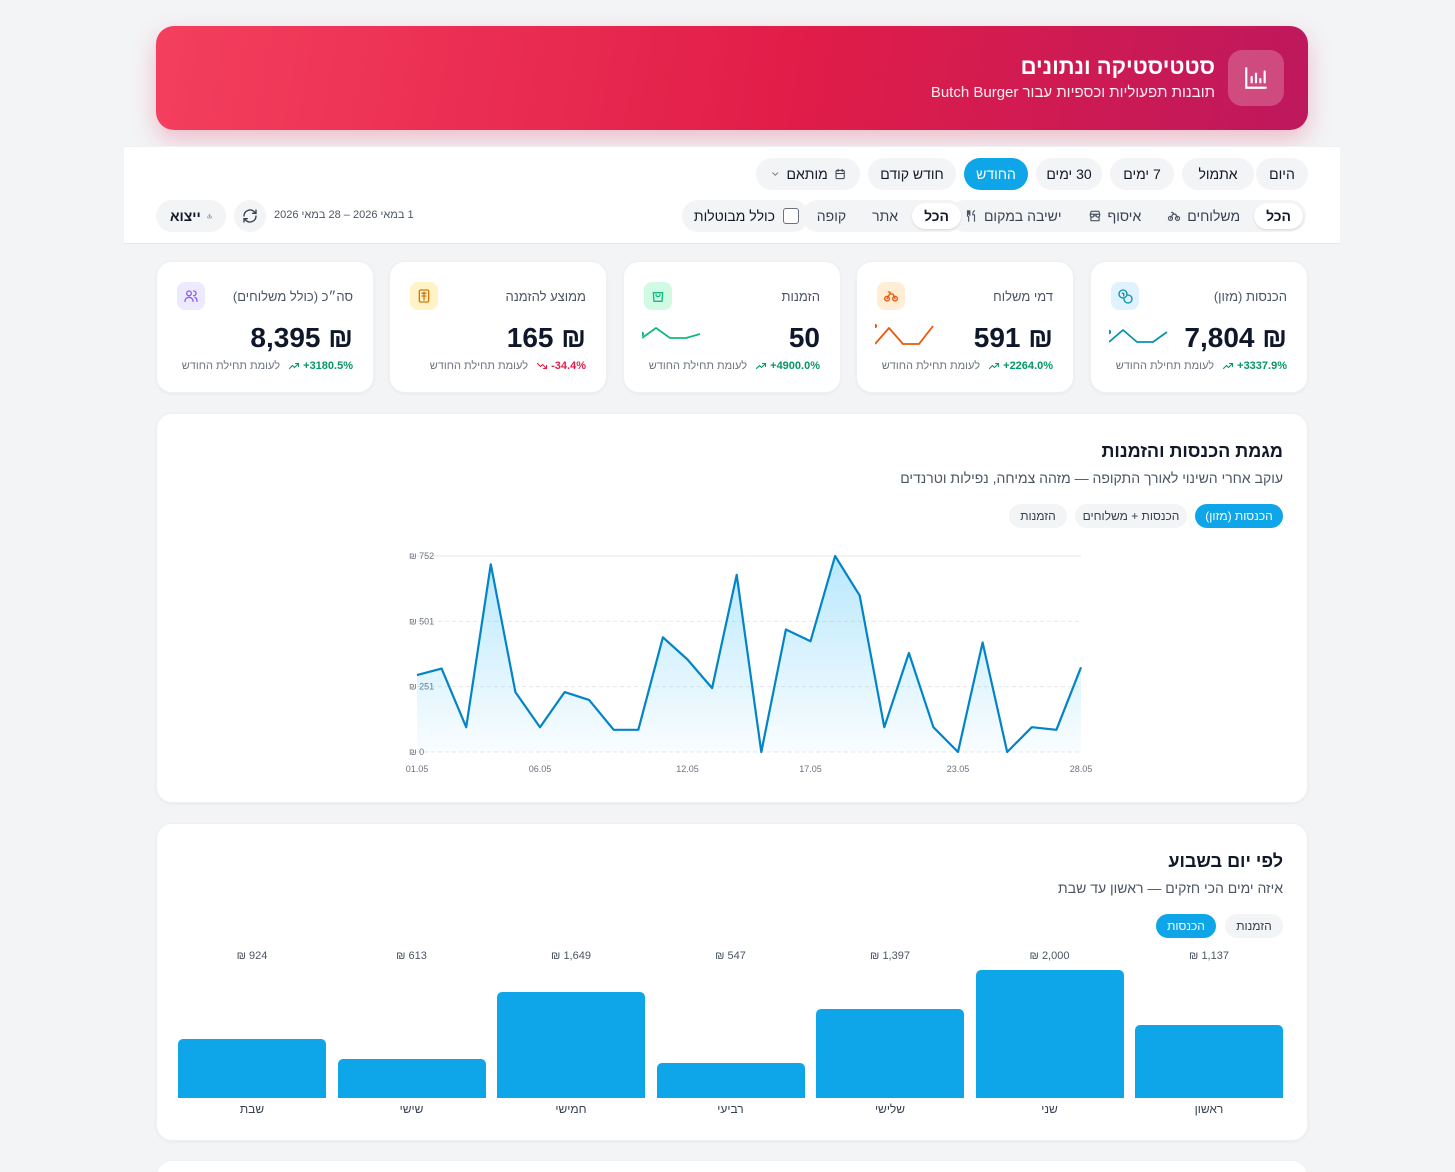  Describe the element at coordinates (1022, 216) in the screenshot. I see `order-type-label: ישיבה במקום` at that location.